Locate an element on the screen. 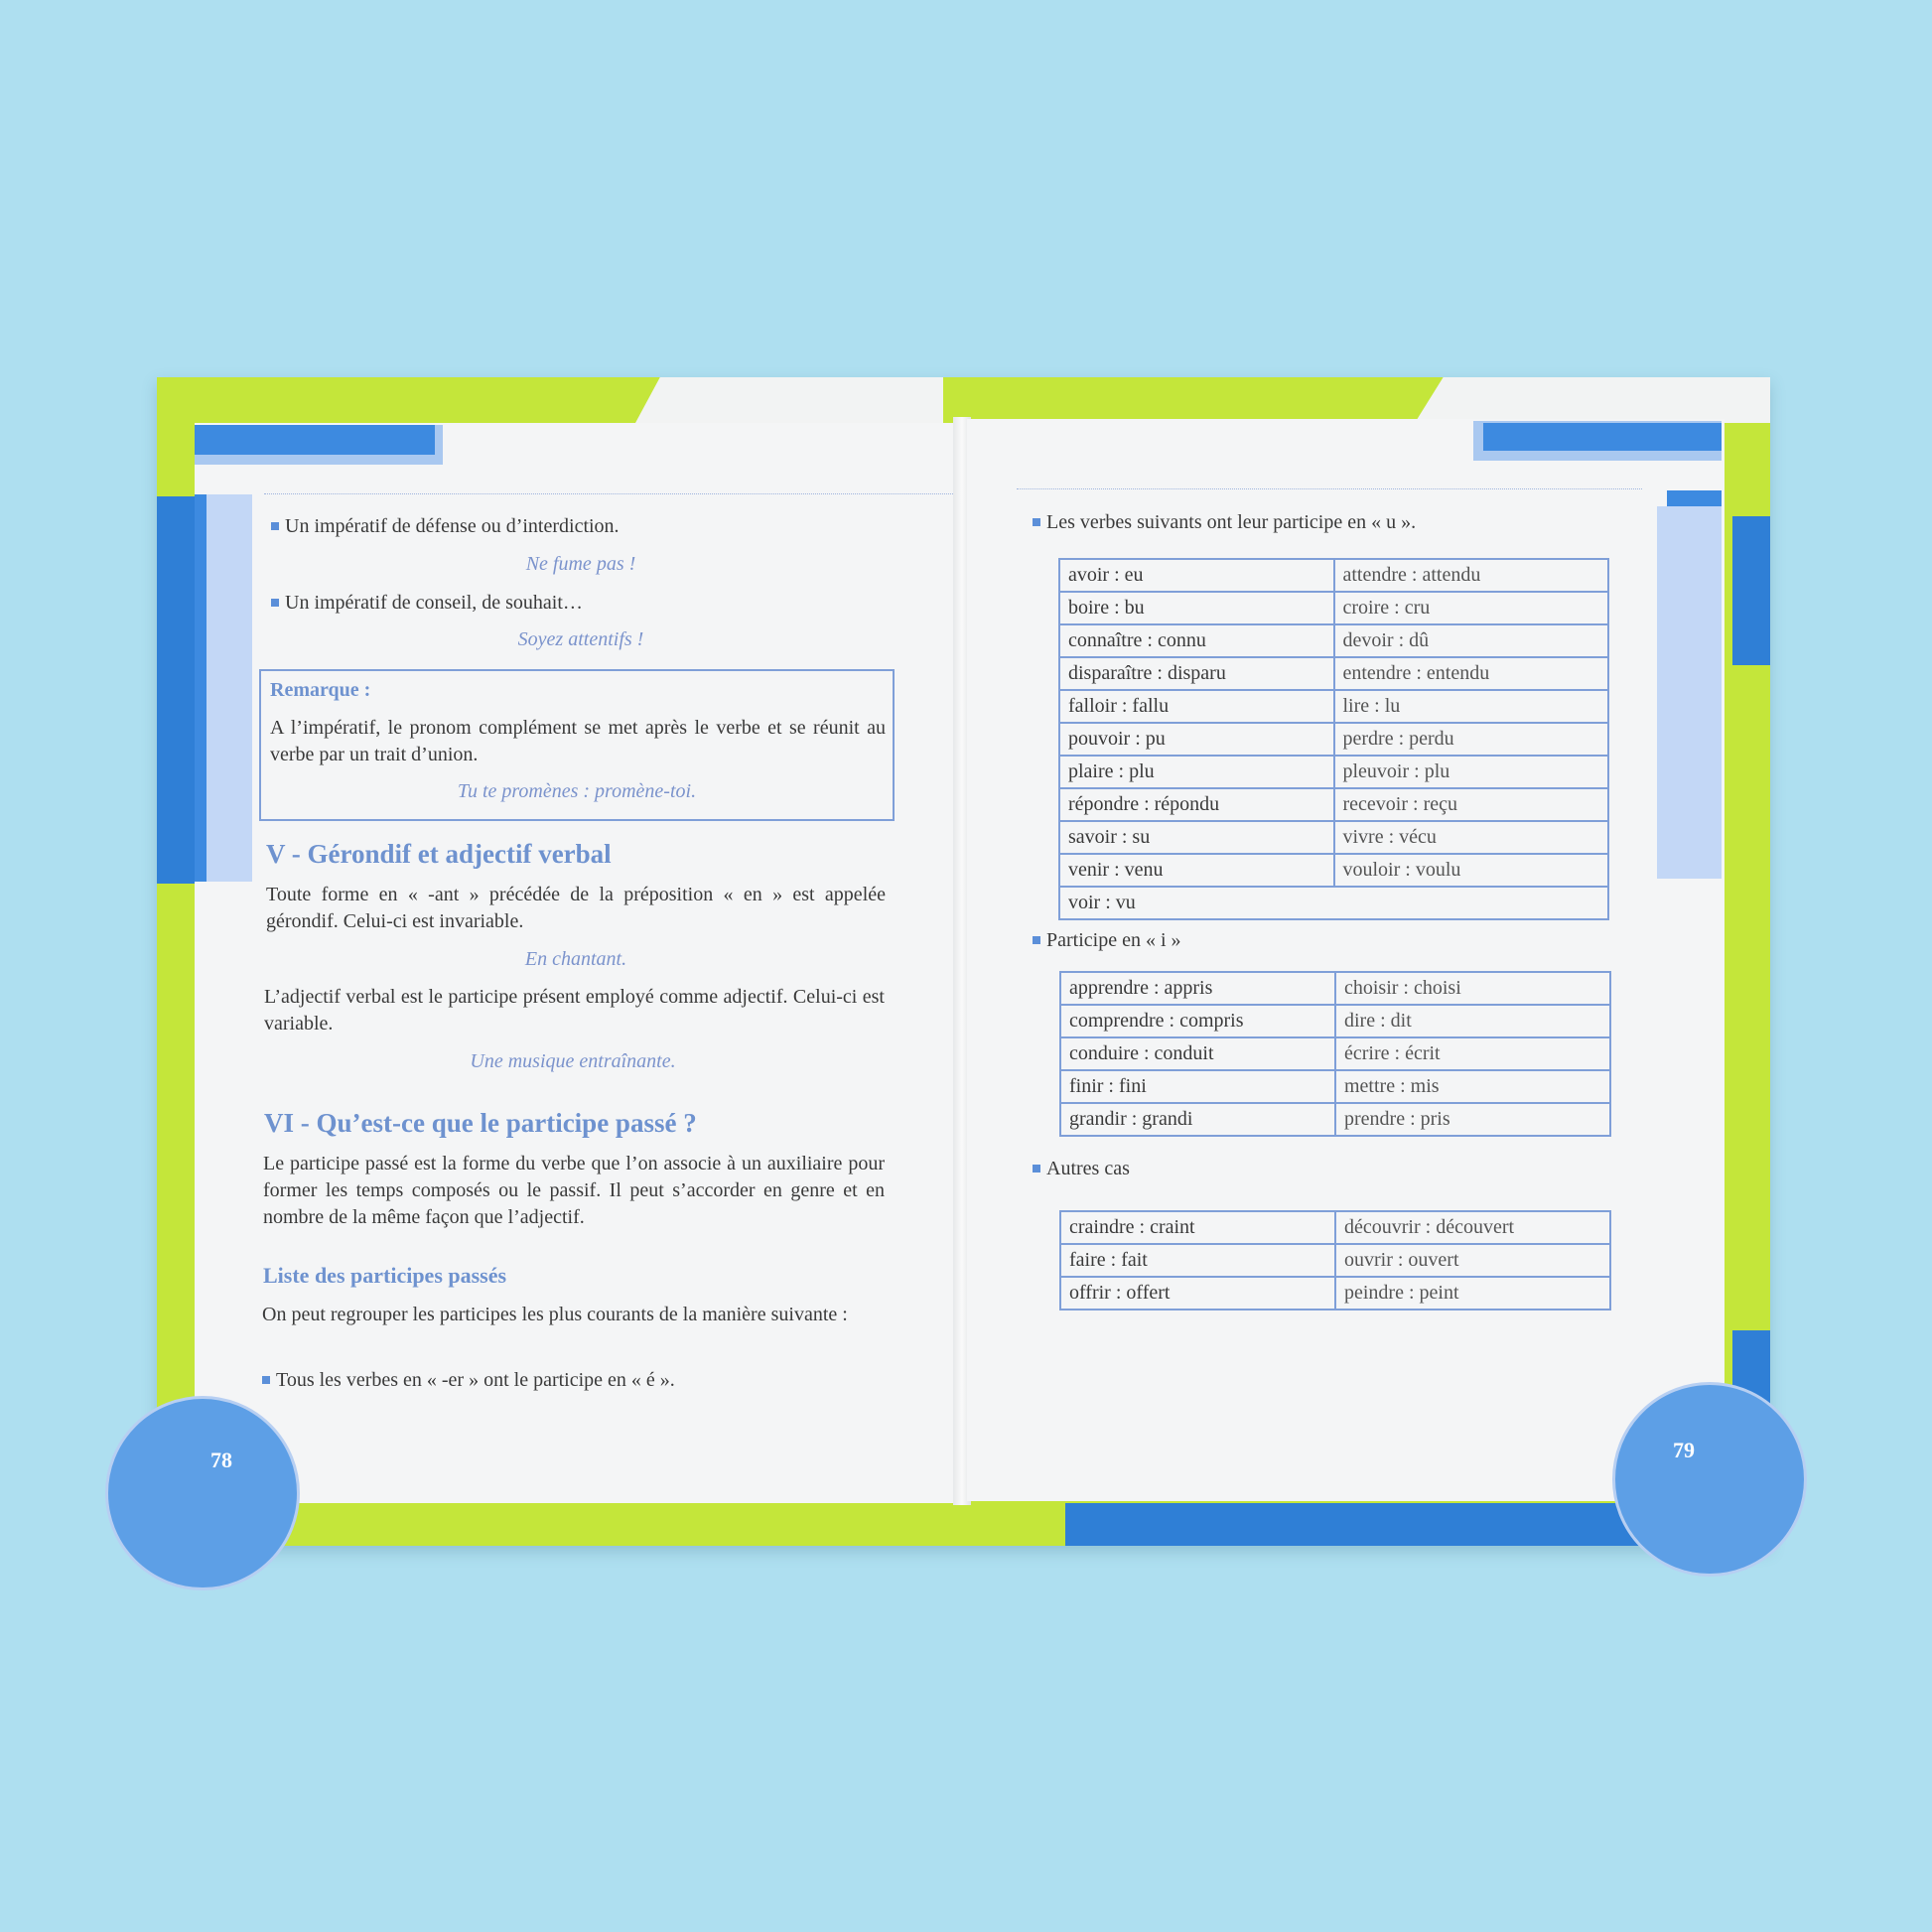 Image resolution: width=1932 pixels, height=1932 pixels. table-cell: vivre : vécu is located at coordinates (1470, 837).